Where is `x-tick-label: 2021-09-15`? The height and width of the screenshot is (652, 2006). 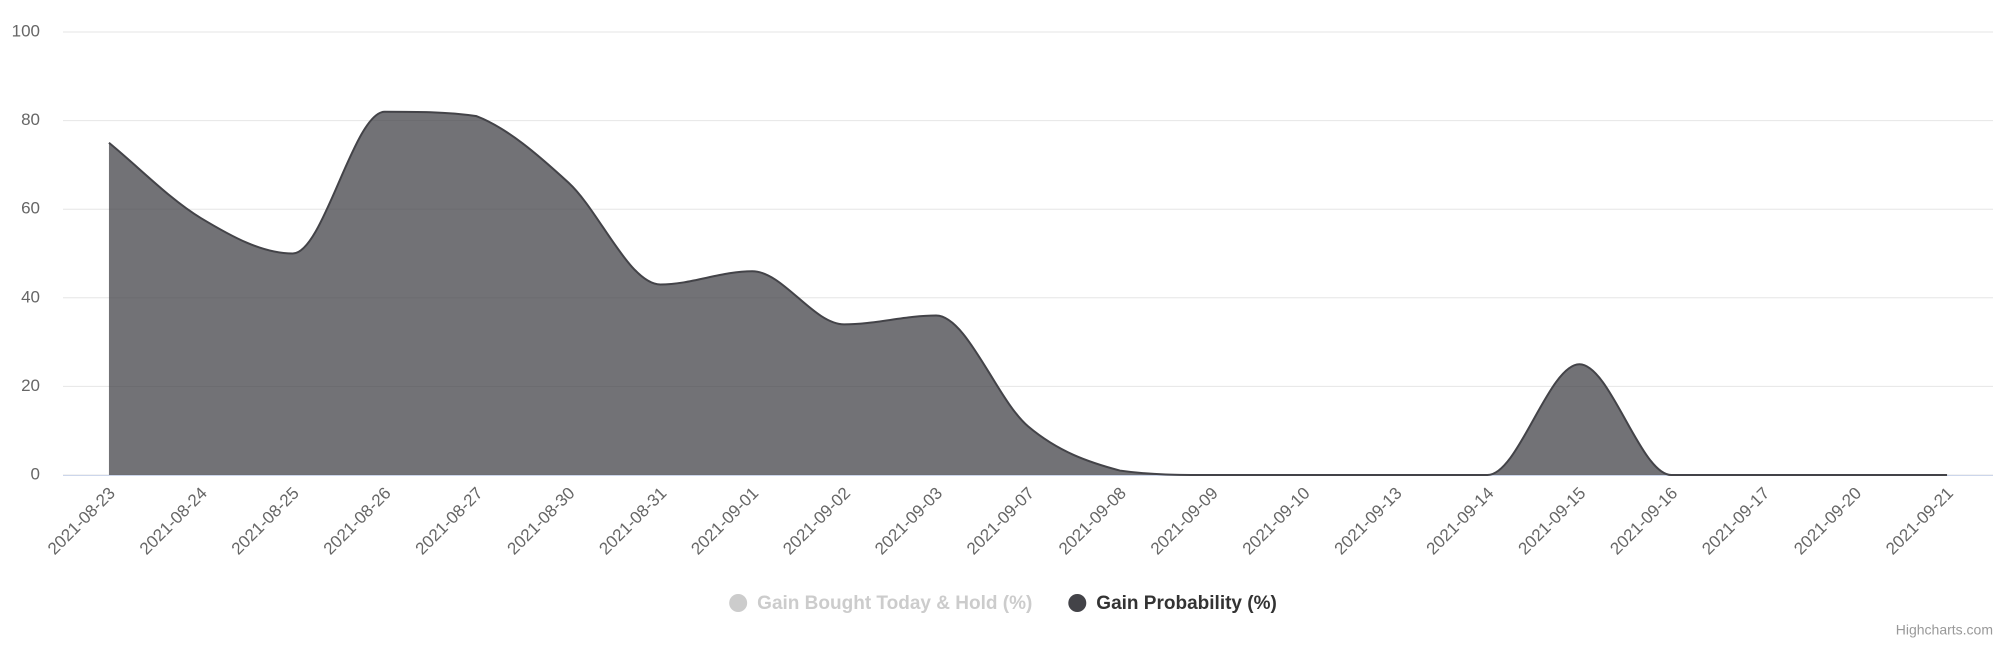
x-tick-label: 2021-09-15 is located at coordinates (1551, 521).